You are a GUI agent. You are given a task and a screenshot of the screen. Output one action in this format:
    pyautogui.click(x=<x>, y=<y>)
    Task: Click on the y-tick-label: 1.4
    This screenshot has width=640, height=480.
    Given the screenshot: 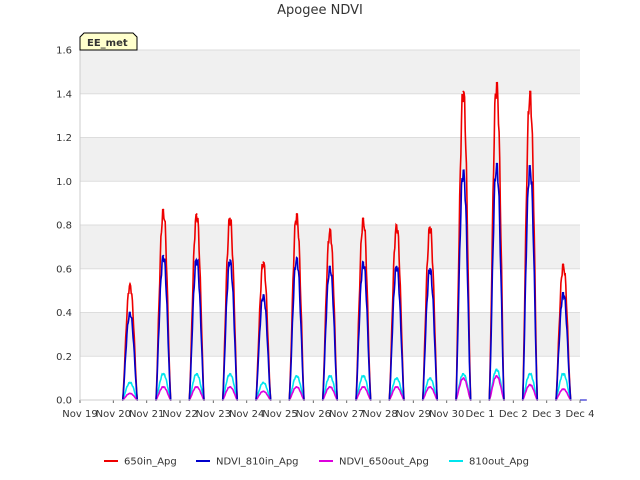 What is the action you would take?
    pyautogui.click(x=64, y=94)
    